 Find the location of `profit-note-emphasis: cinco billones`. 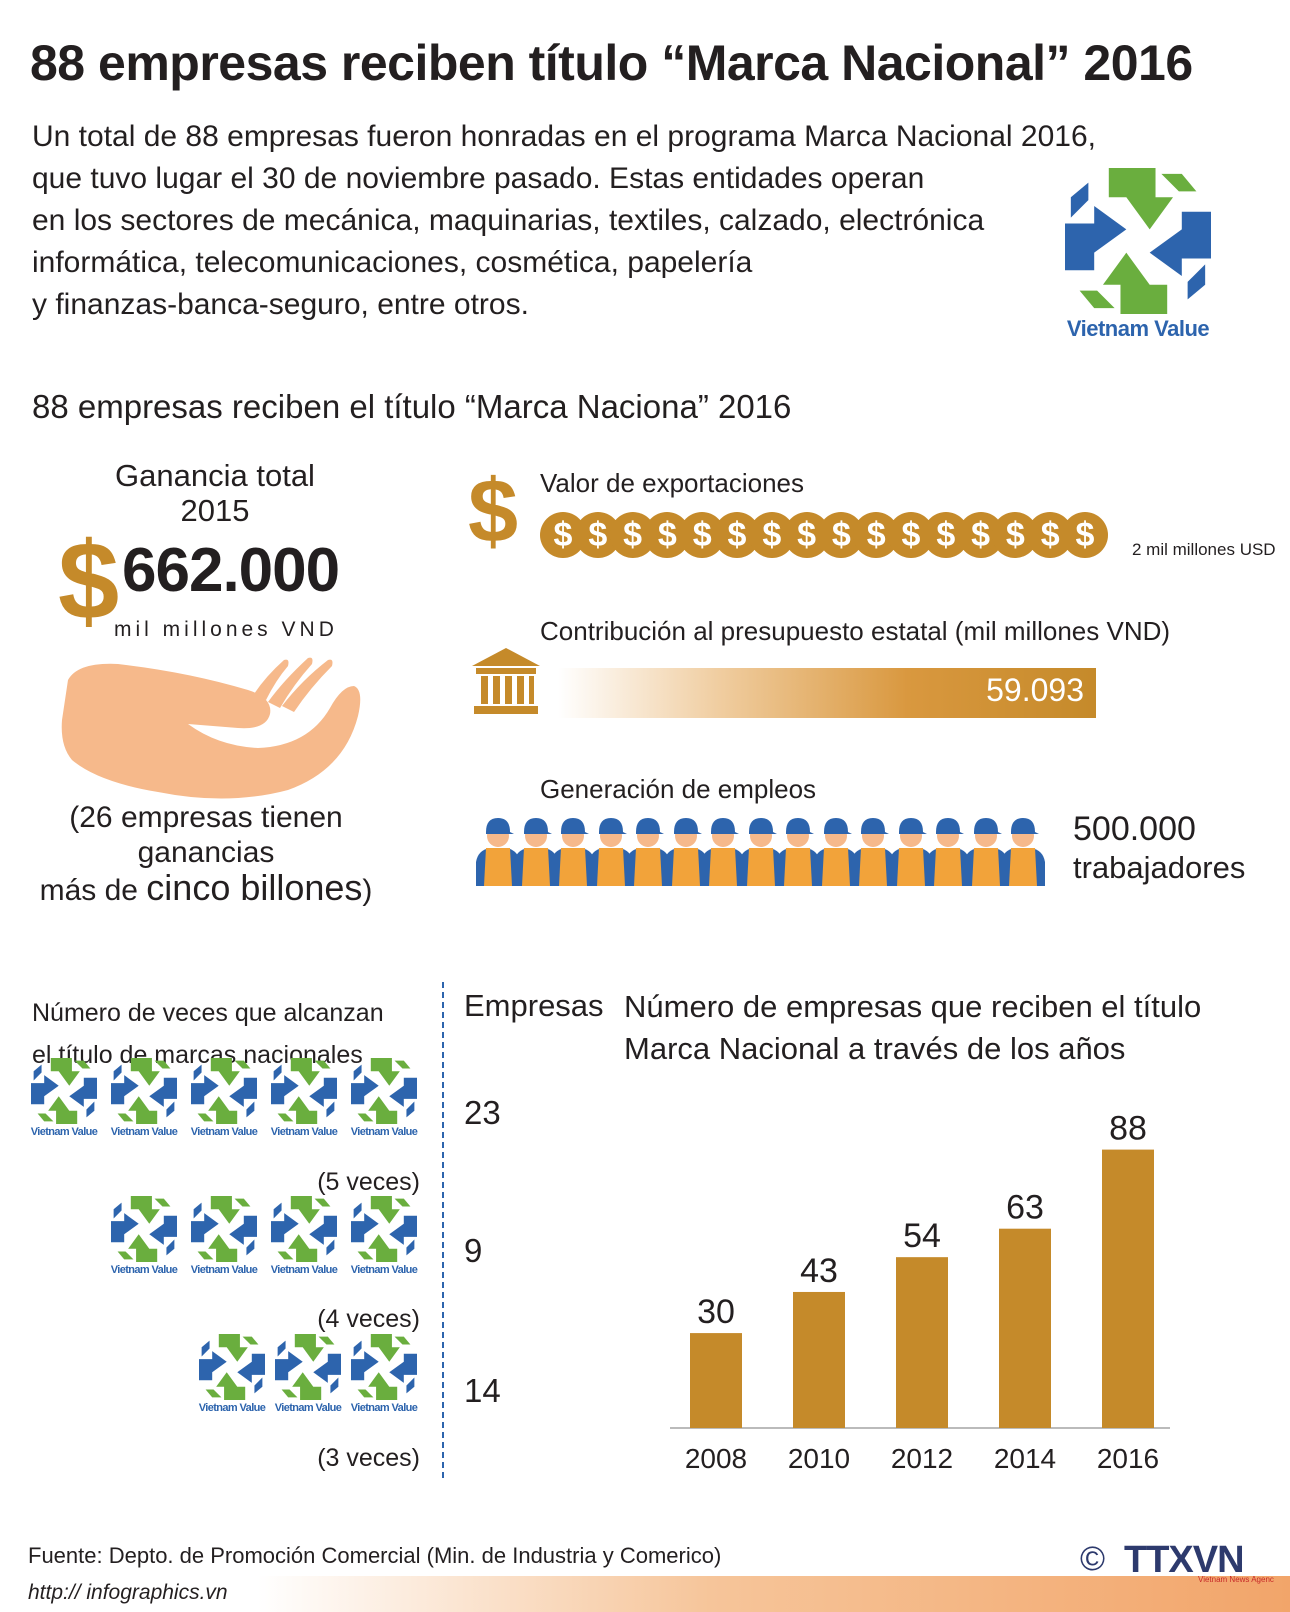

profit-note-emphasis: cinco billones is located at coordinates (254, 887).